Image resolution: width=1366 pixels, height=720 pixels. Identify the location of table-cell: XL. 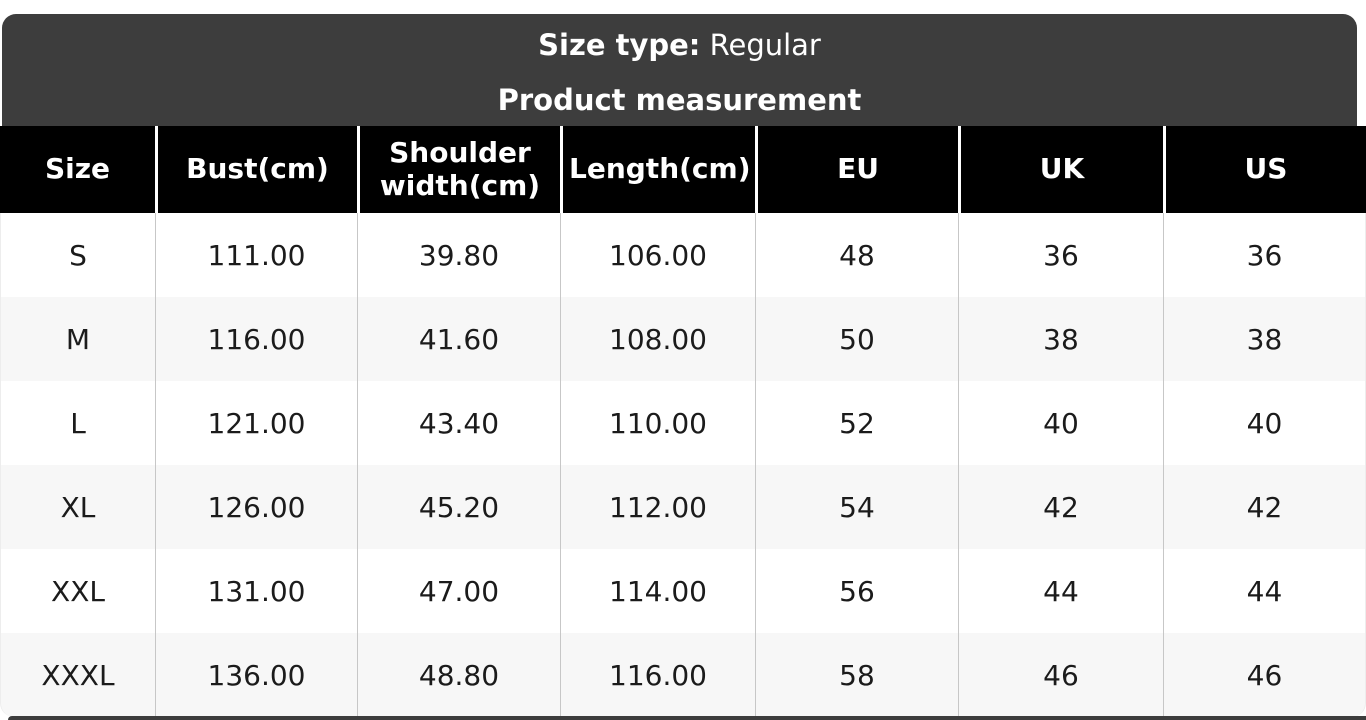
(77, 507).